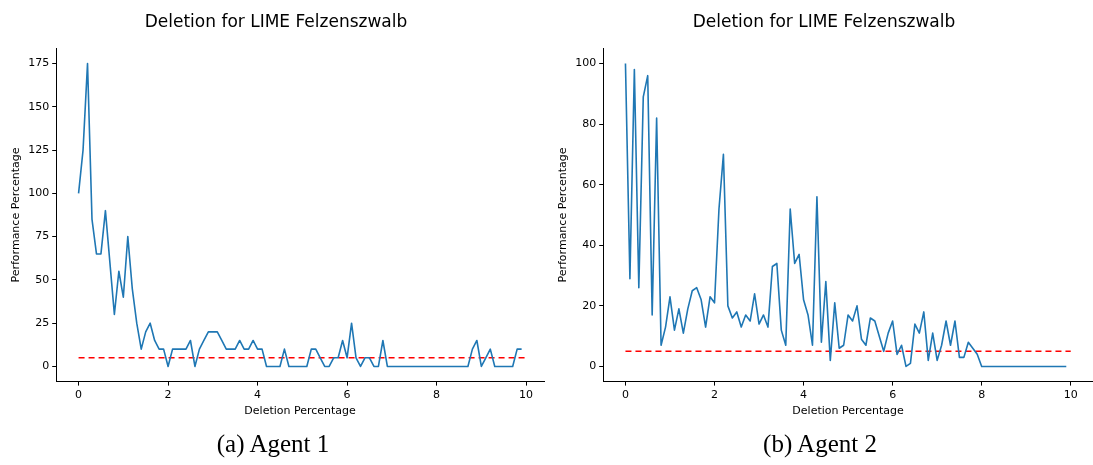 The width and height of the screenshot is (1093, 465). Describe the element at coordinates (42, 279) in the screenshot. I see `y-tick-label: 50` at that location.